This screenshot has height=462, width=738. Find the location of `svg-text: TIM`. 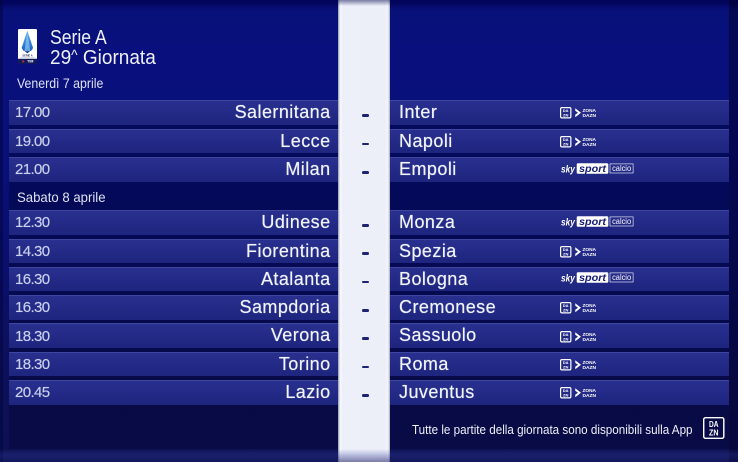

svg-text: TIM is located at coordinates (30, 62).